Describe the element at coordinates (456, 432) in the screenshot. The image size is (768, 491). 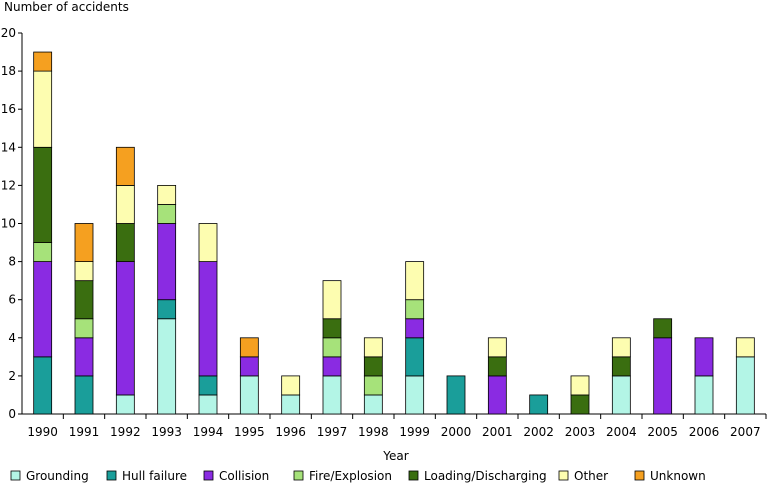
I see `x-tick-label: 2000` at that location.